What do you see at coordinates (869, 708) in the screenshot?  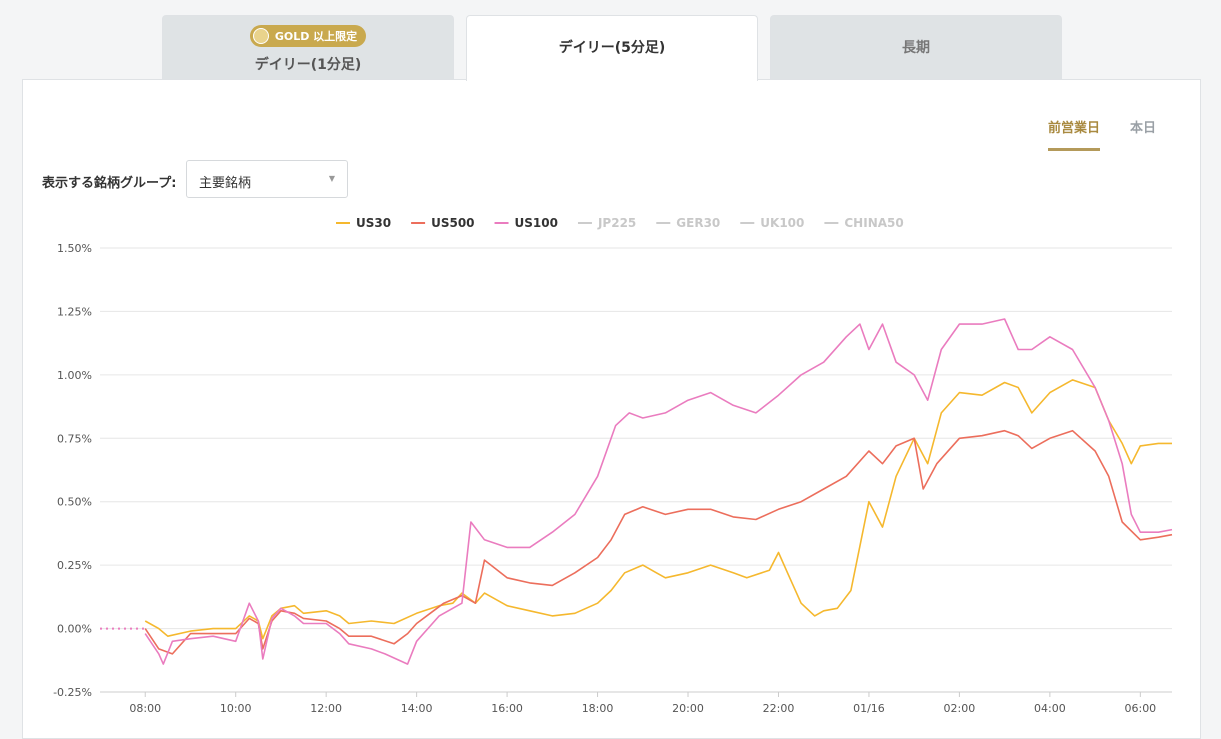 I see `x-tick-label: 01/16` at bounding box center [869, 708].